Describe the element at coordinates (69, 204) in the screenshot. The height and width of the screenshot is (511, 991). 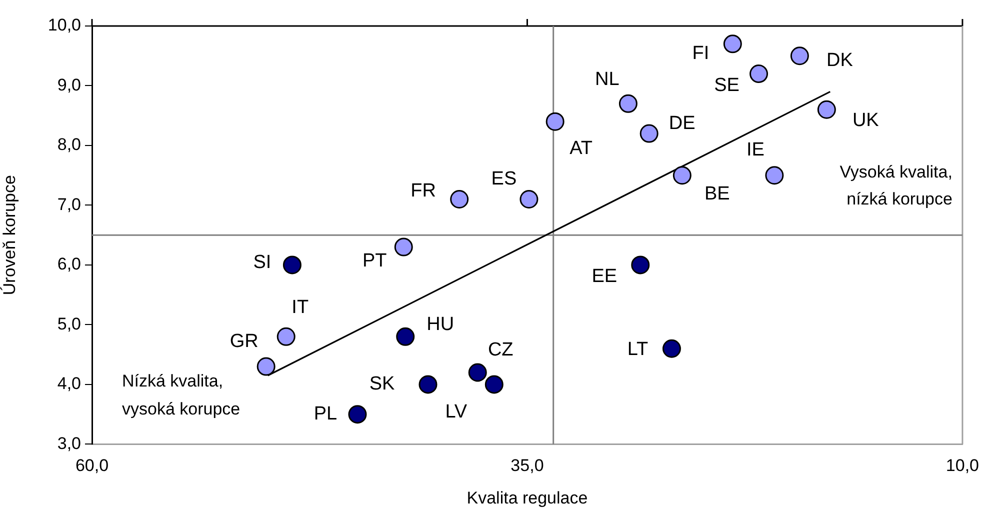
I see `y-tick-label: 7,0` at that location.